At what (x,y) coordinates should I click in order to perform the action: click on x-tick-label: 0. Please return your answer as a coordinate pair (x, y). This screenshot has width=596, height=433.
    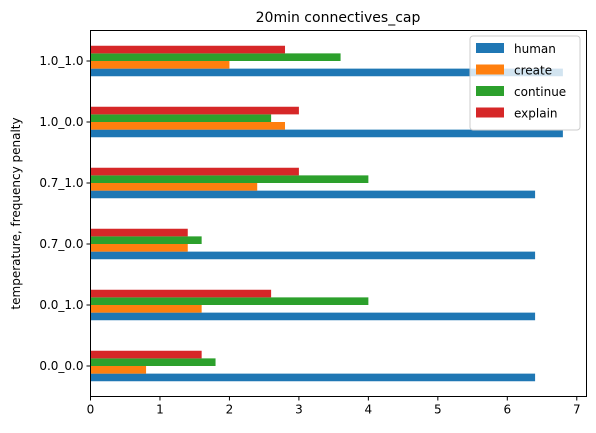
    Looking at the image, I should click on (91, 410).